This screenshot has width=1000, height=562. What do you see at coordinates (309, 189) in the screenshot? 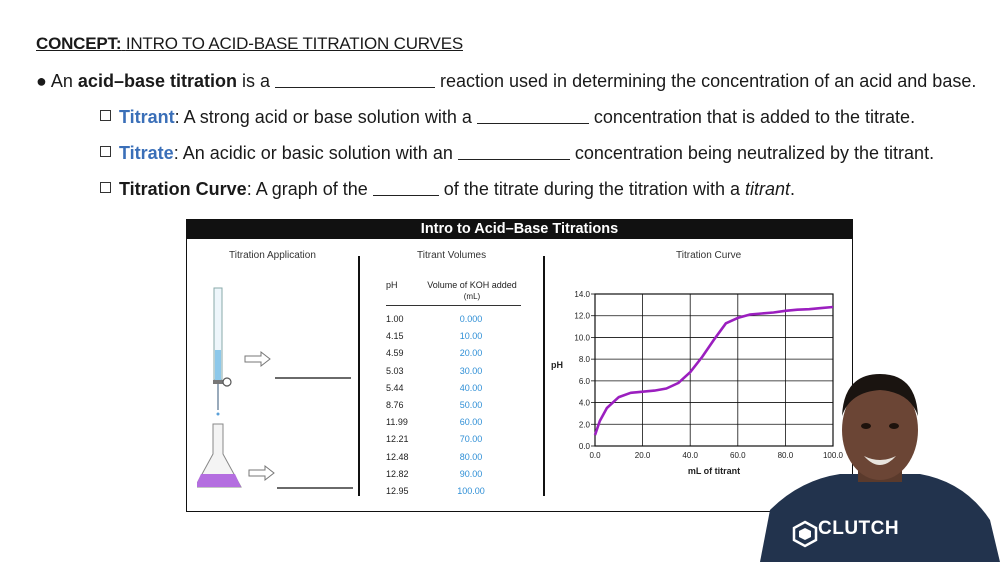
I see `item-pre: : A graph of the` at bounding box center [309, 189].